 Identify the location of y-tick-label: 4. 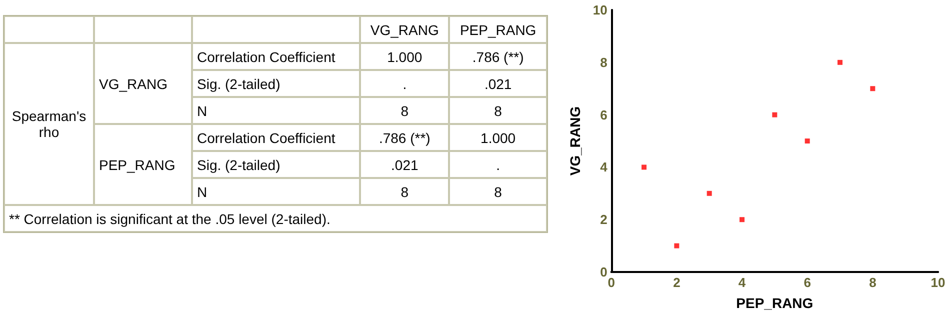
(604, 167).